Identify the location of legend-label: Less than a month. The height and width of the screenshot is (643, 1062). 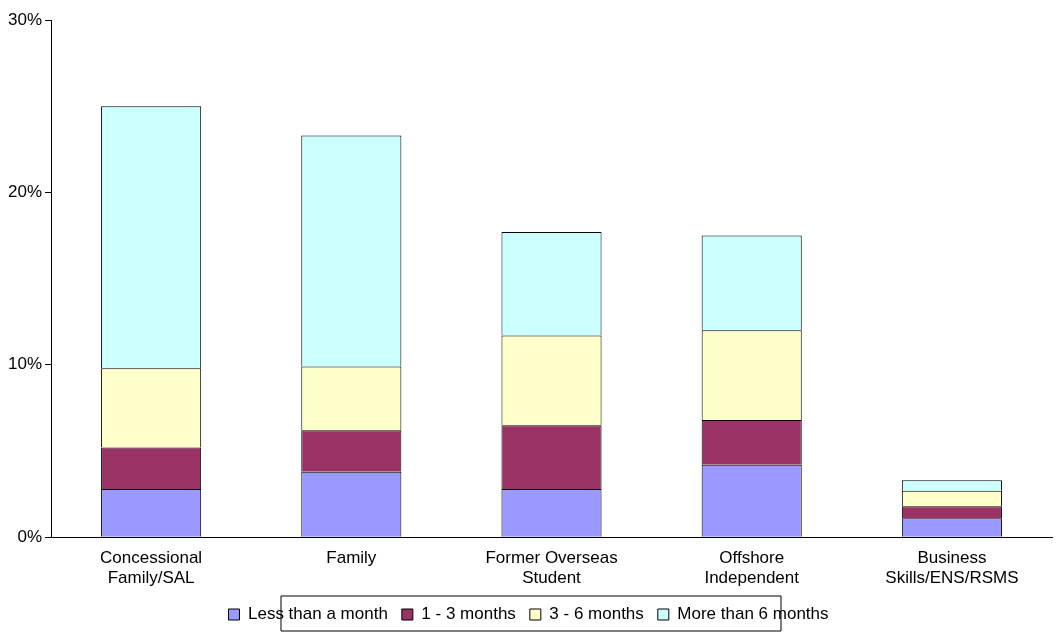
(317, 614).